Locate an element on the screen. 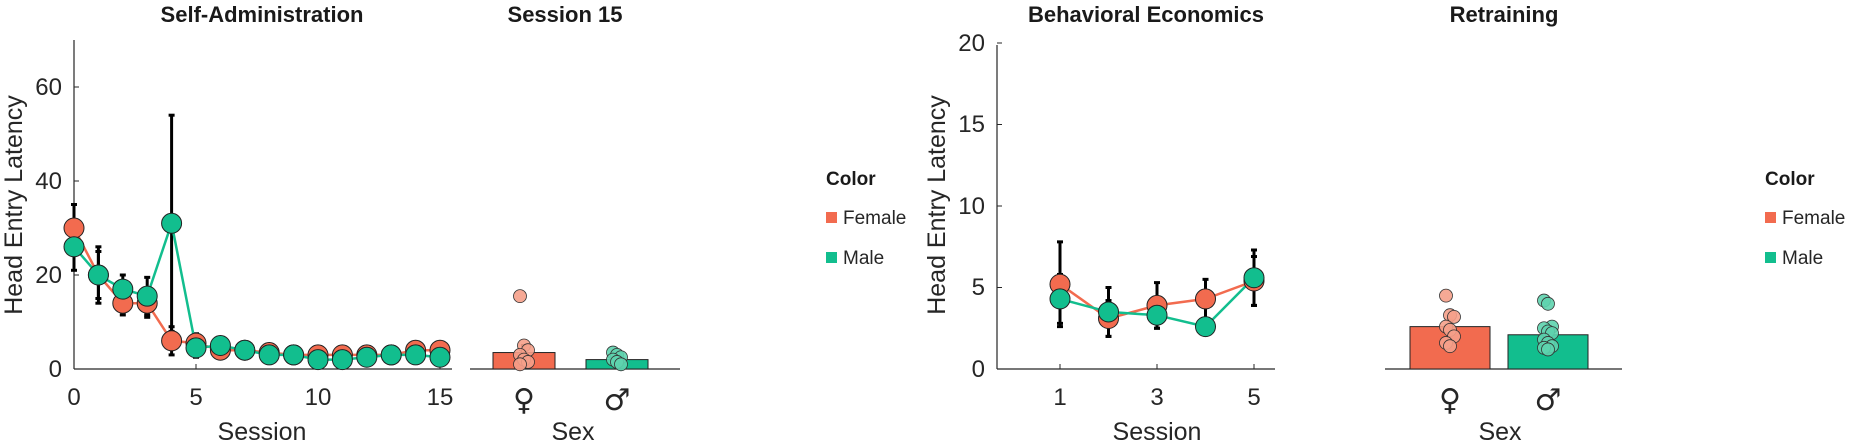  p3-ytick: 15 is located at coordinates (971, 124).